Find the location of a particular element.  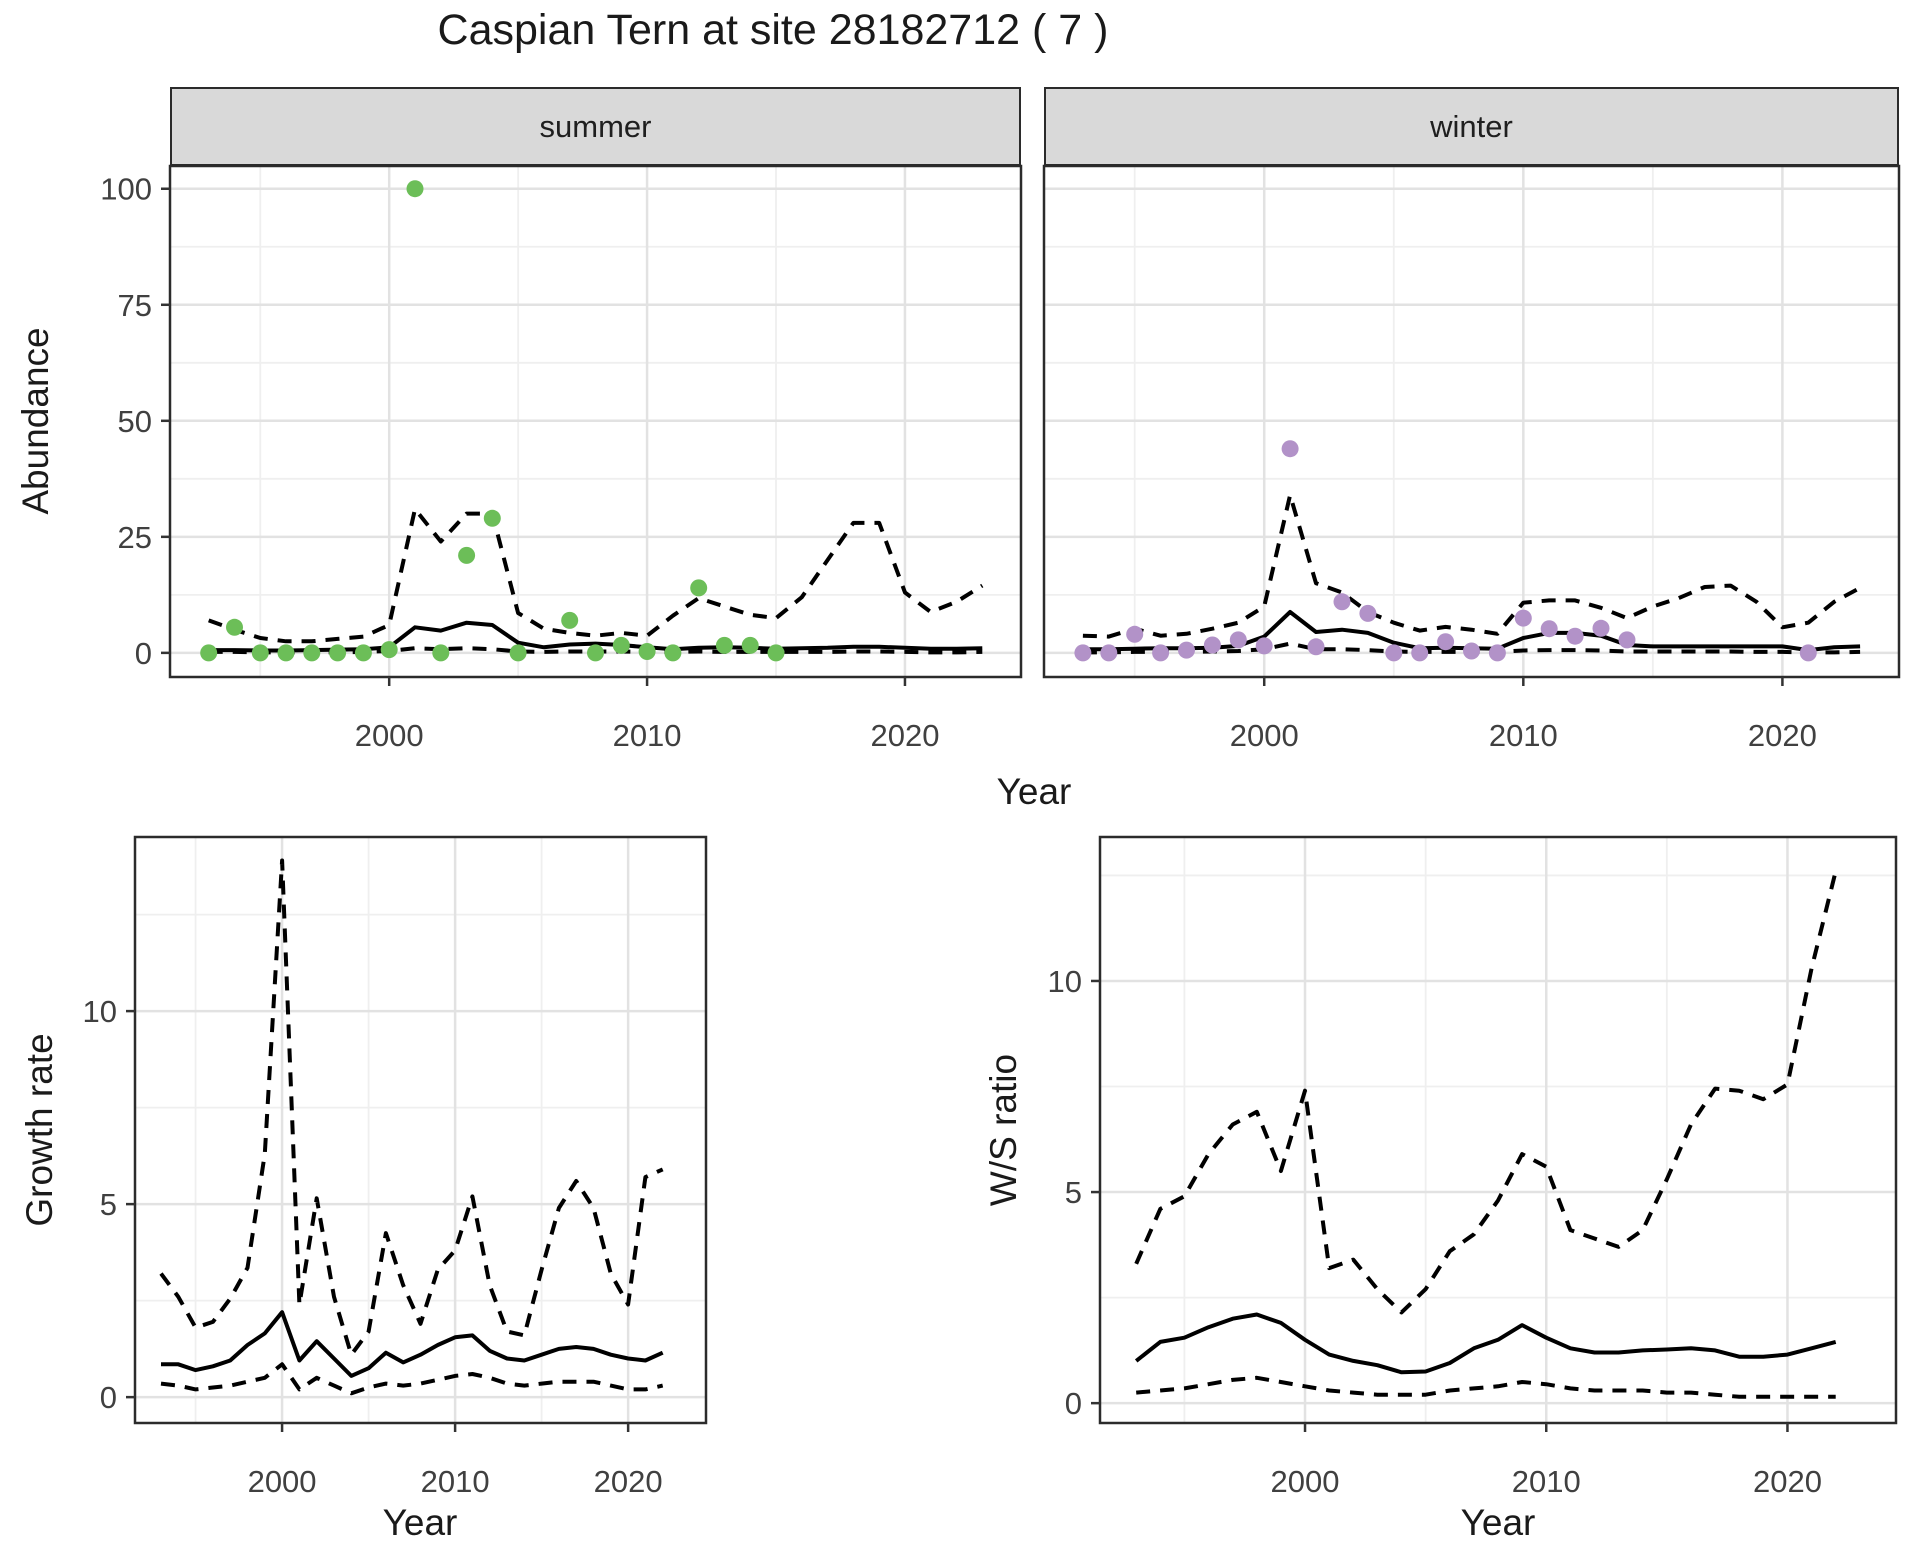

ws-y-axis-title: W/S ratio is located at coordinates (1003, 1130).